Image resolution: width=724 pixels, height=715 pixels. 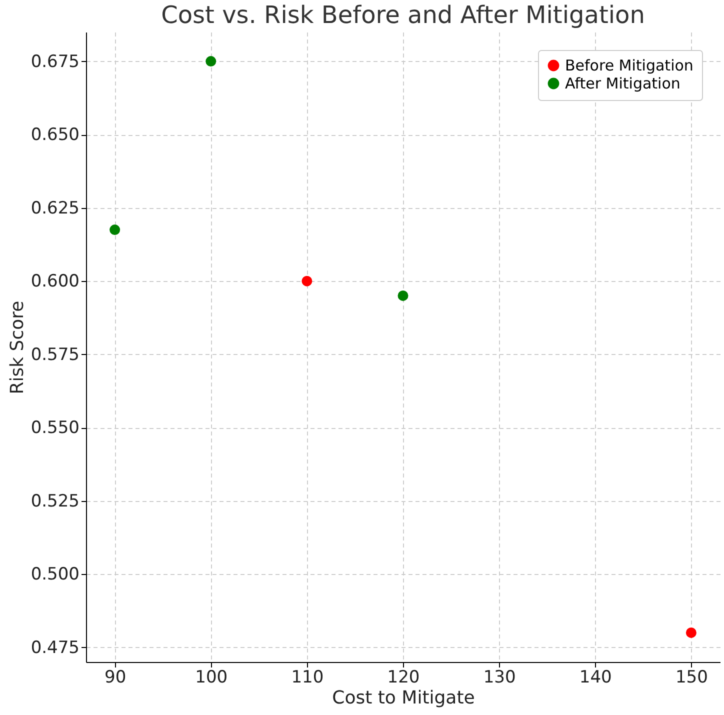 What do you see at coordinates (211, 678) in the screenshot?
I see `x-tick-label: 100` at bounding box center [211, 678].